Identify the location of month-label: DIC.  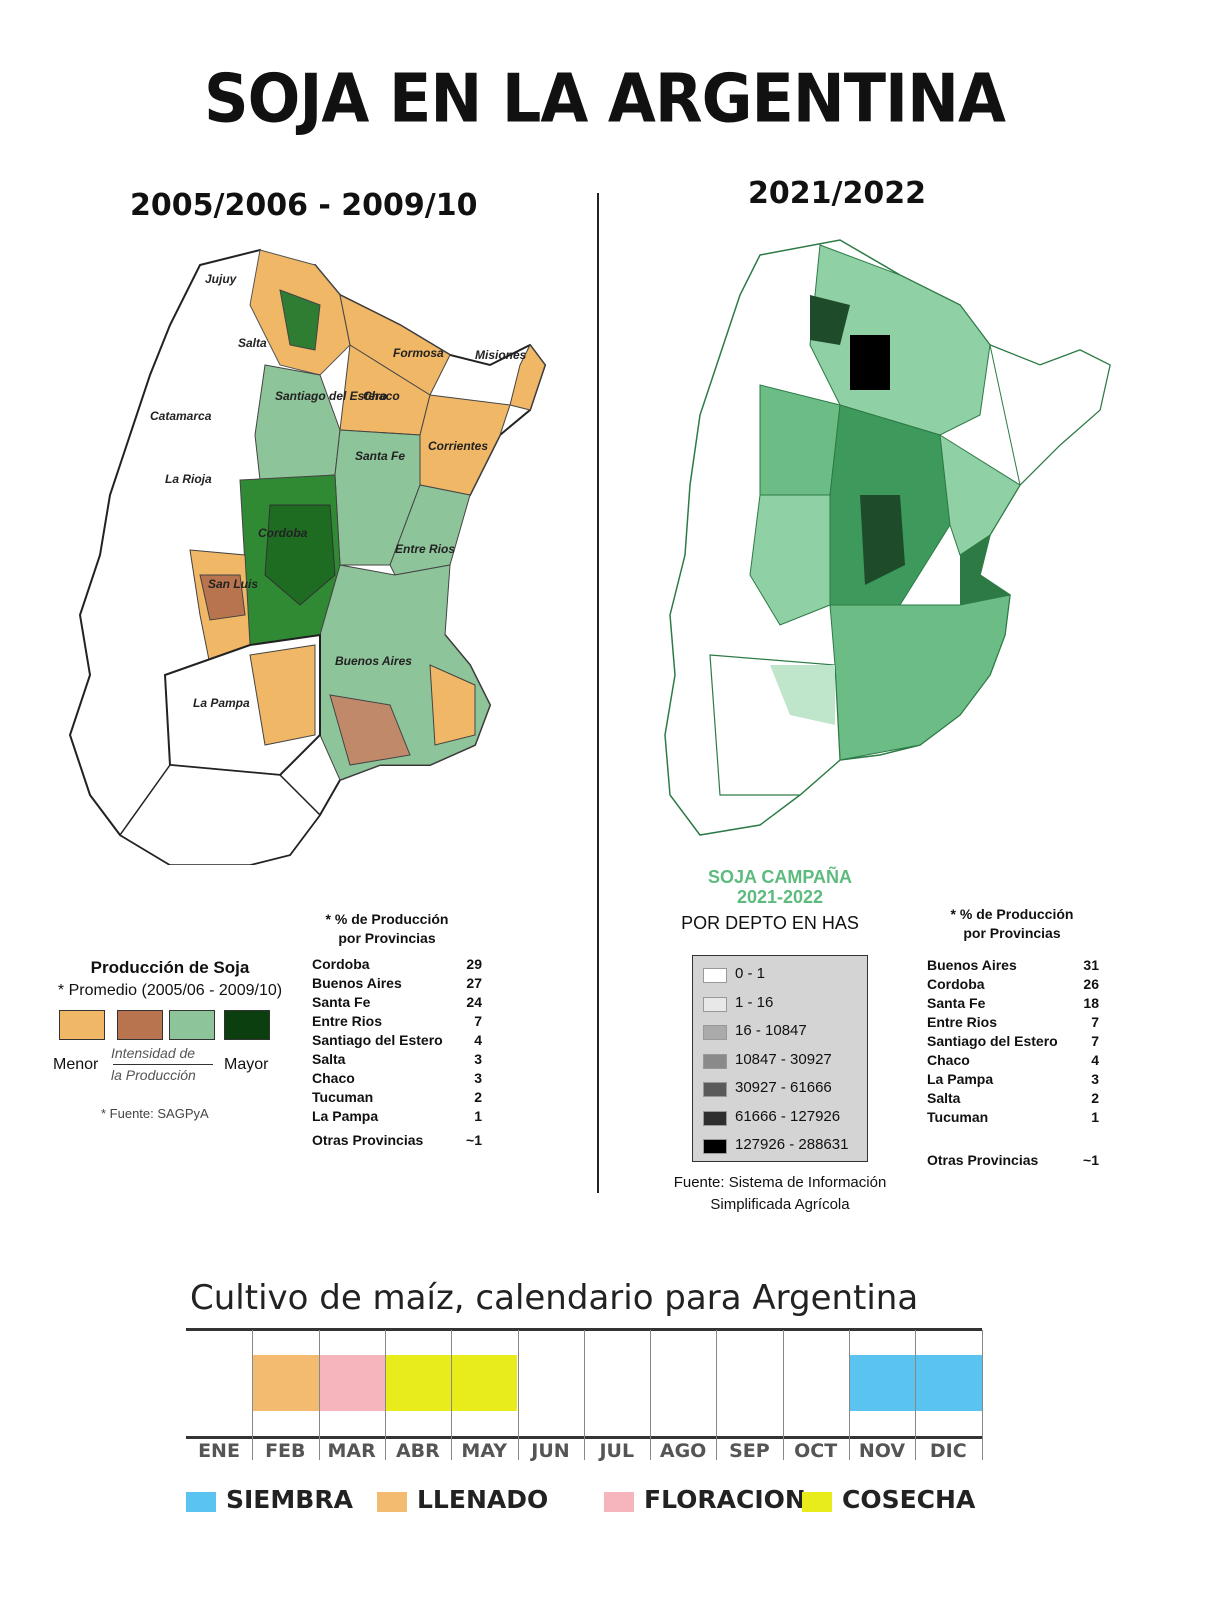
(948, 1451).